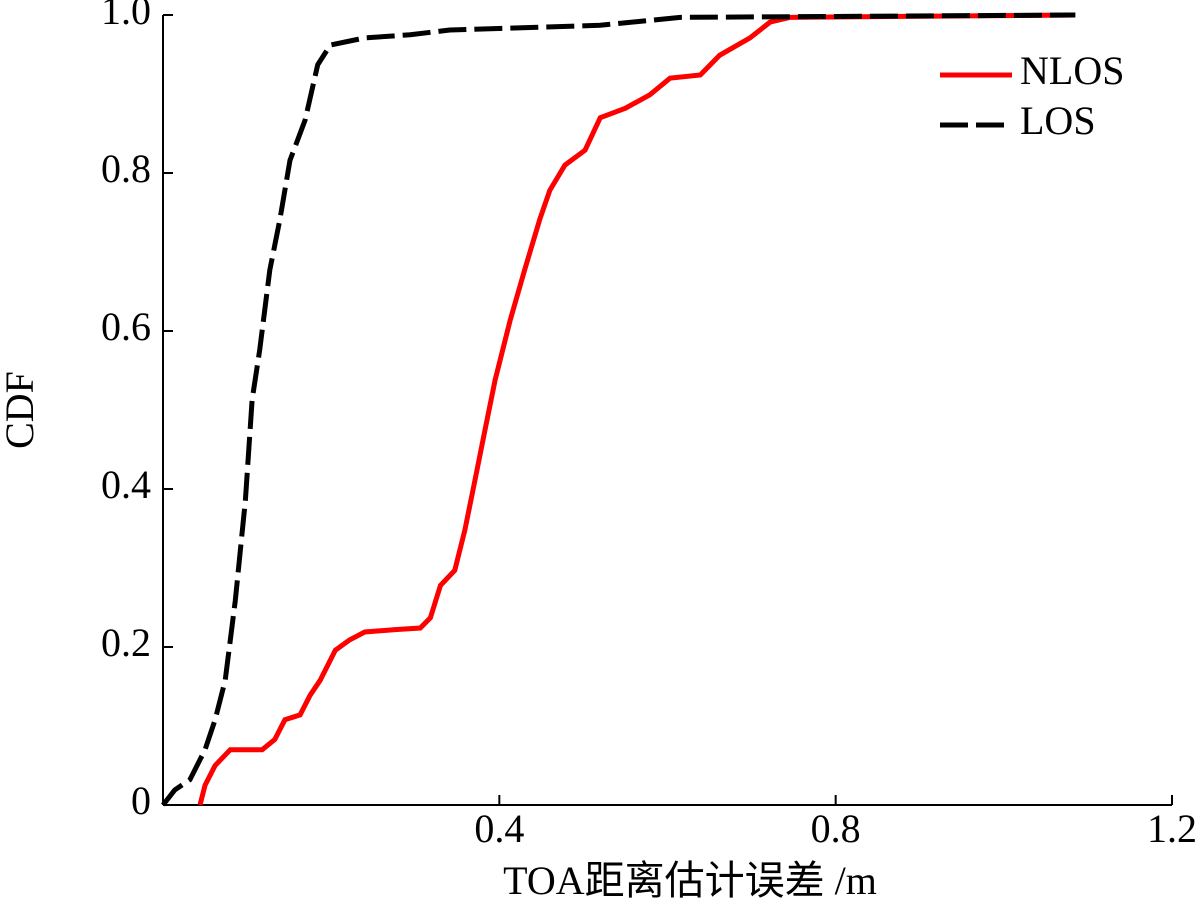 The image size is (1200, 924). Describe the element at coordinates (690, 880) in the screenshot. I see `x-axis-label: TOA距离估计误差 /m` at that location.